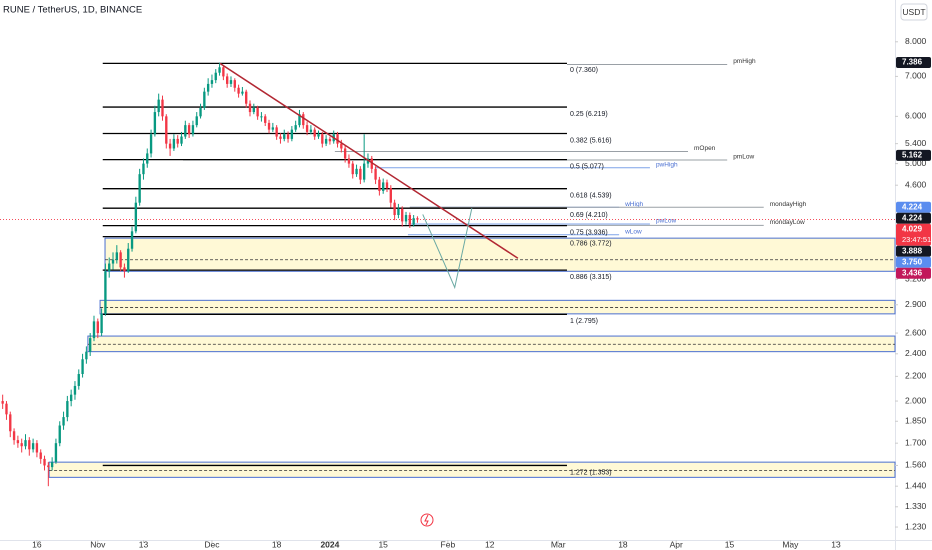 This screenshot has height=550, width=932. Describe the element at coordinates (490, 544) in the screenshot. I see `x-tick-label: 12` at that location.